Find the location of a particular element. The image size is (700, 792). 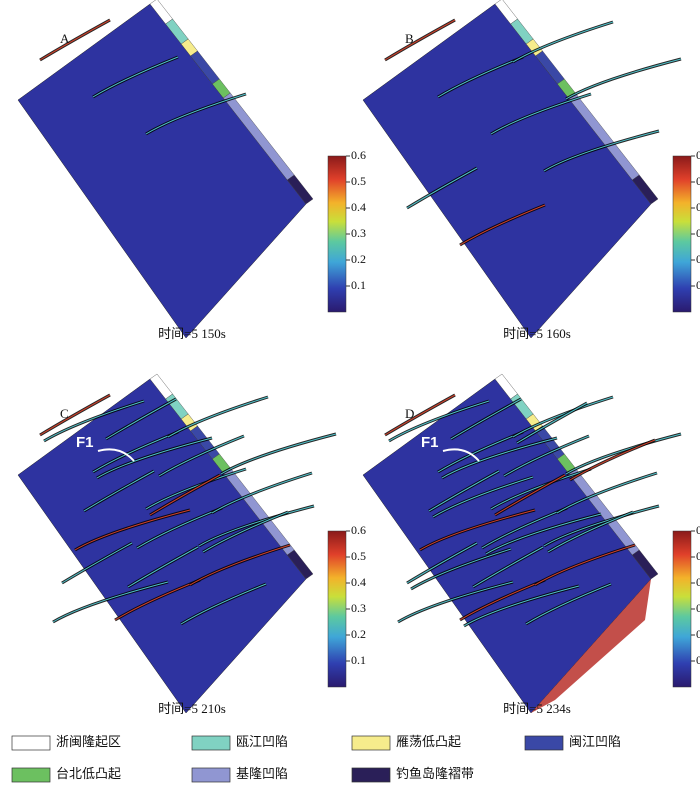

legend-label: 钓鱼岛隆褶带 is located at coordinates (435, 773).